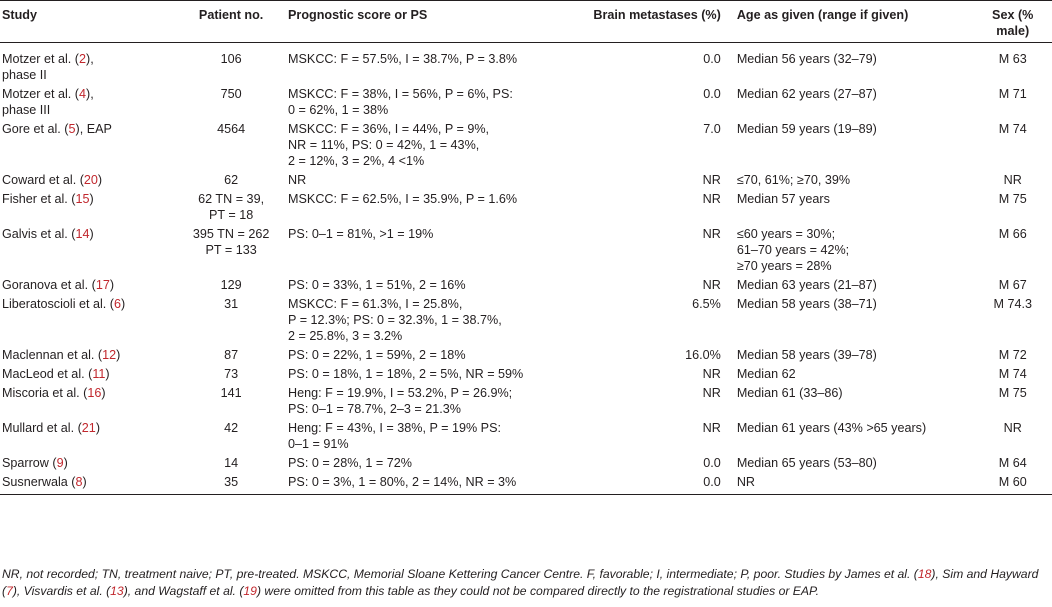 This screenshot has width=1052, height=607. I want to click on reference-link: 12, so click(109, 355).